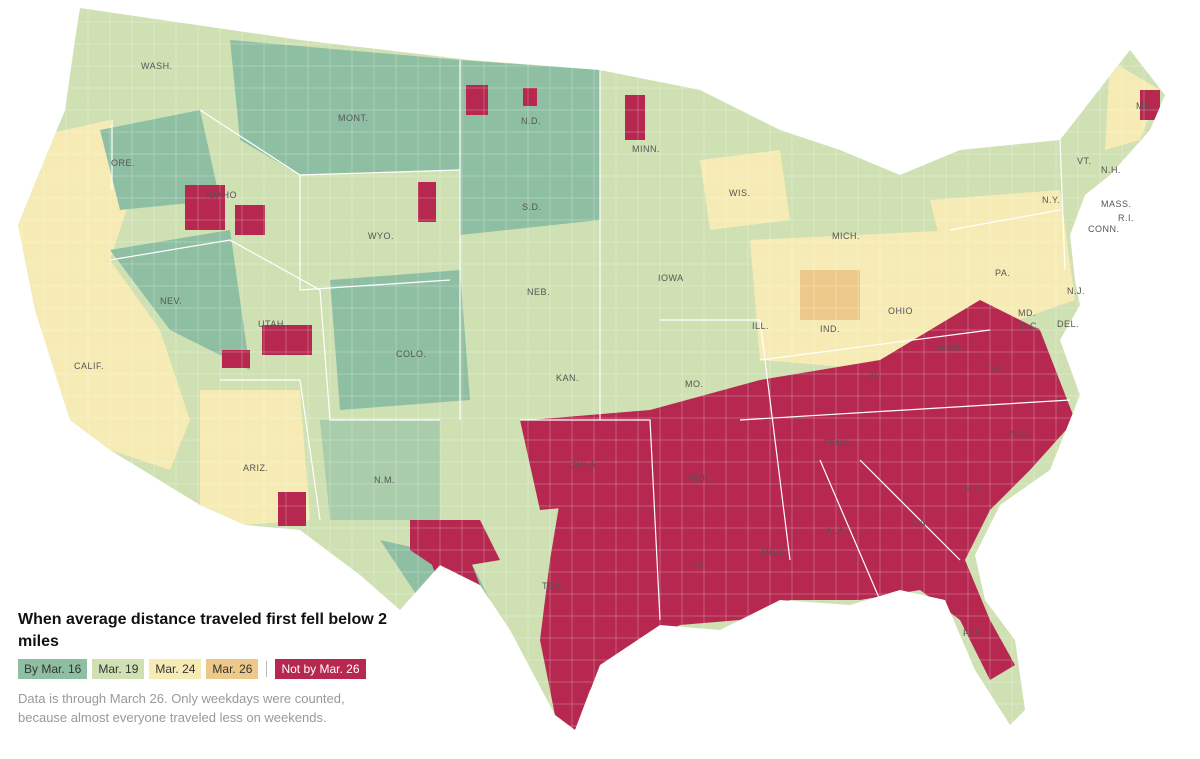 This screenshot has width=1200, height=759. What do you see at coordinates (381, 236) in the screenshot?
I see `state-label: WYO.` at bounding box center [381, 236].